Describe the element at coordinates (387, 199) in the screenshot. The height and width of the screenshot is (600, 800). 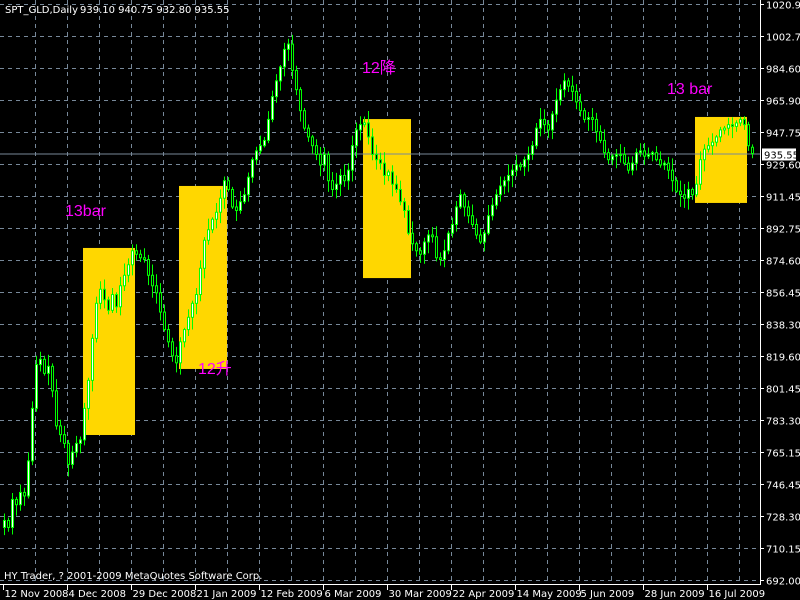
I see `annotation-box` at that location.